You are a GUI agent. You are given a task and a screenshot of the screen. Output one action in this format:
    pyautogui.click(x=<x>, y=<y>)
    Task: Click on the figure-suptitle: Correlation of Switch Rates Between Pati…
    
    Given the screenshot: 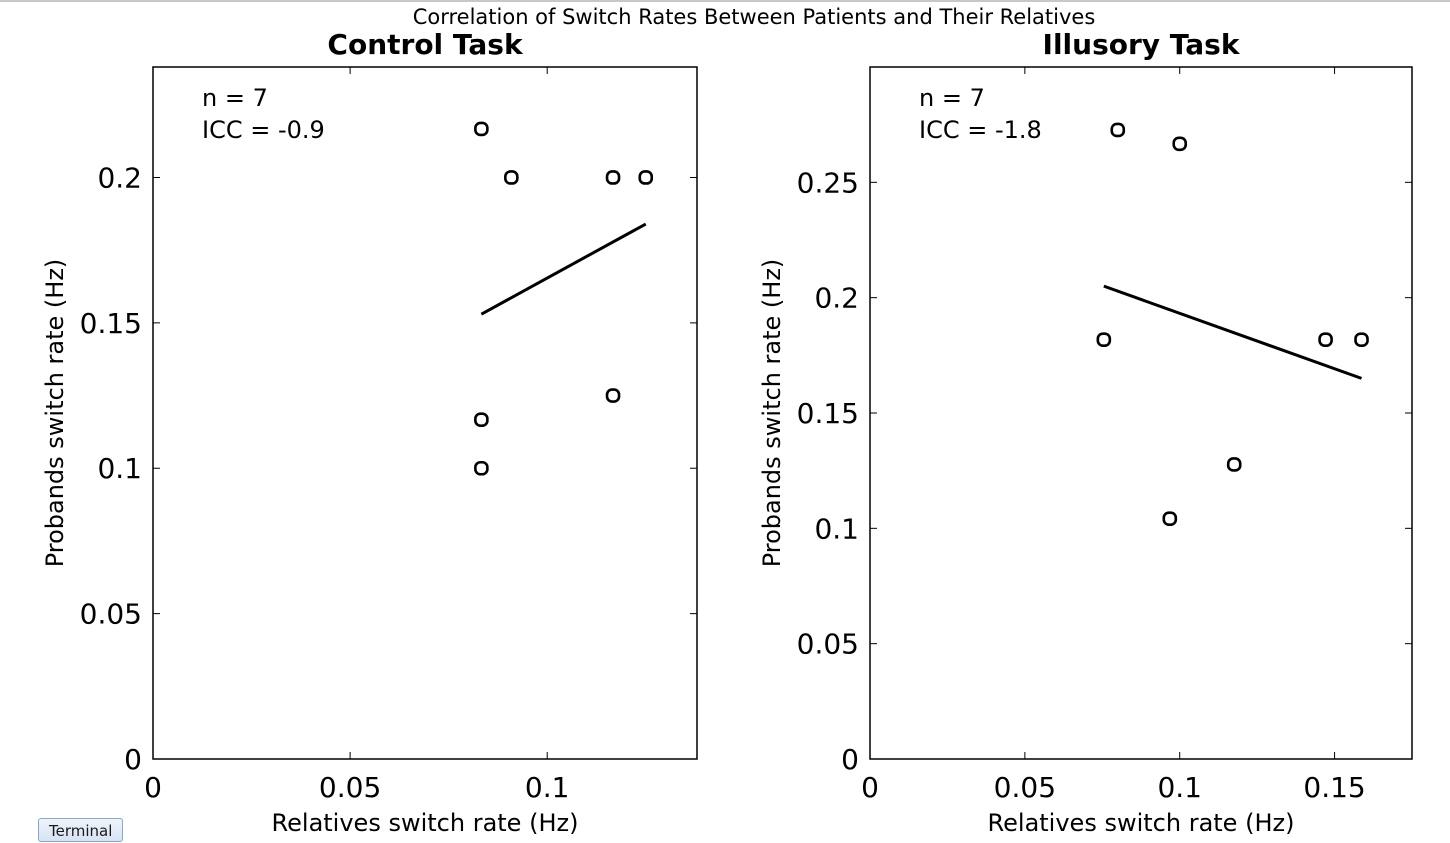 What is the action you would take?
    pyautogui.click(x=754, y=17)
    